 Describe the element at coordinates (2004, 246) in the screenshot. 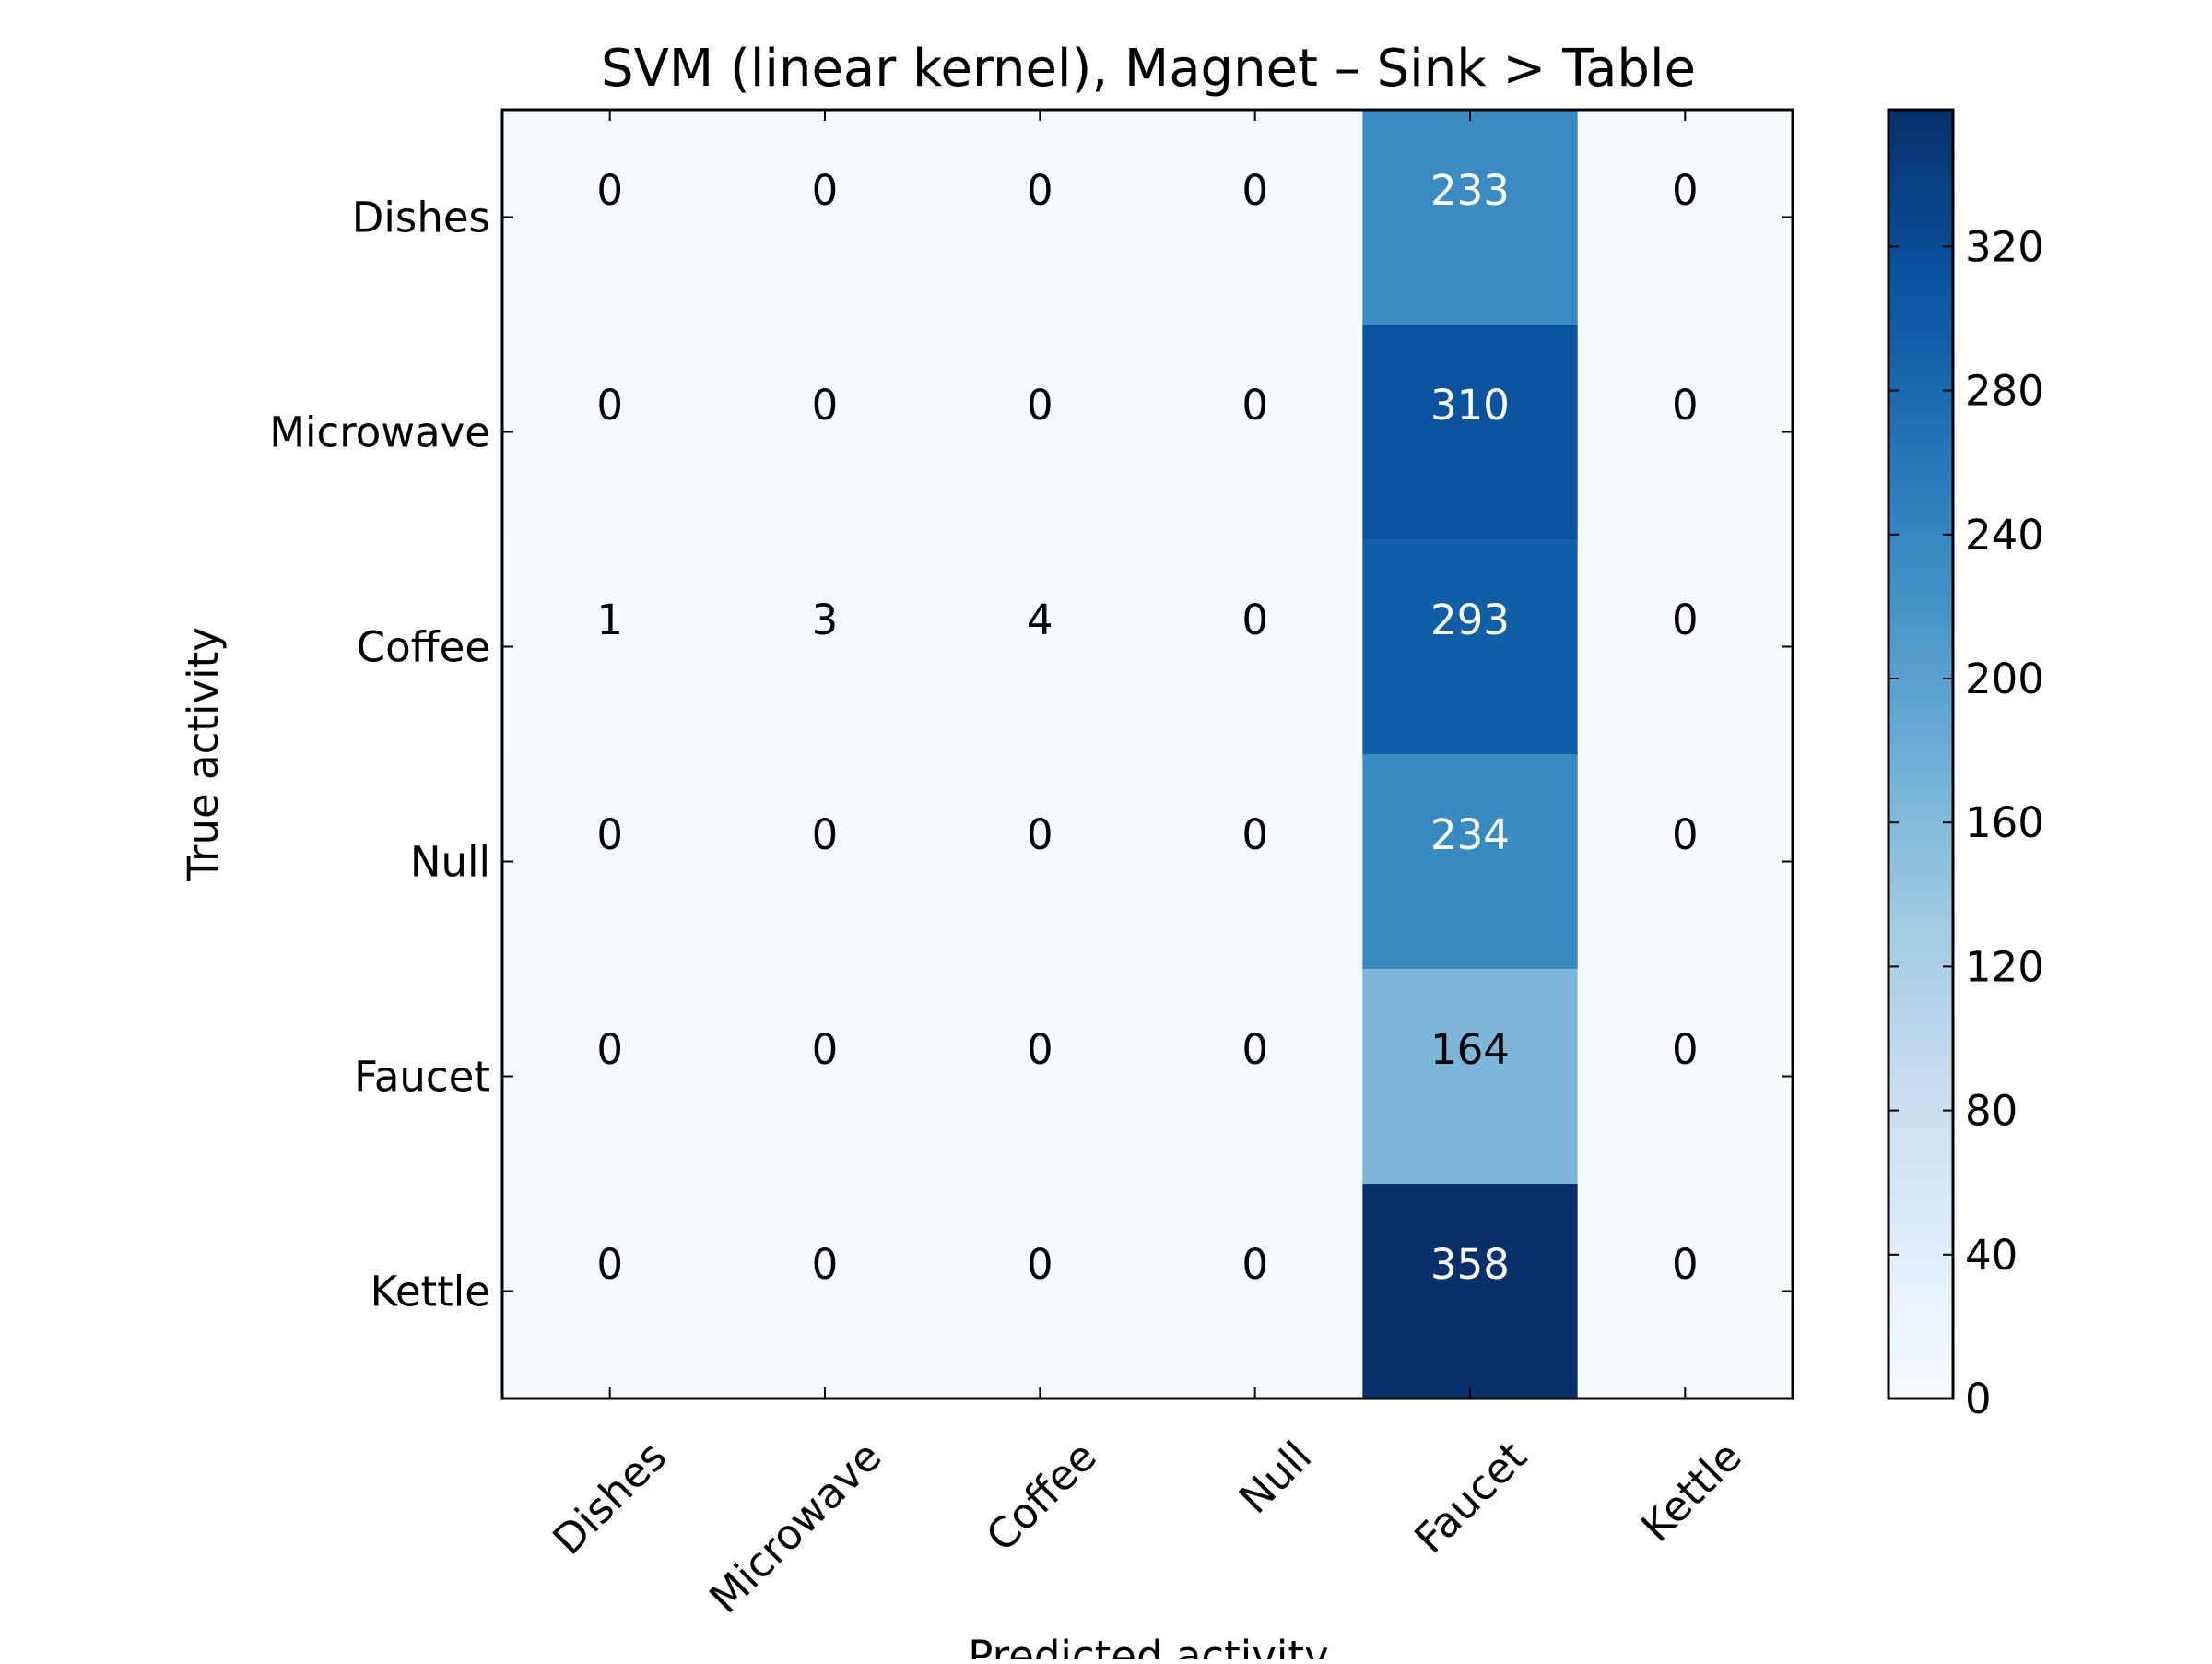

I see `colorbar-tick-label: 320` at that location.